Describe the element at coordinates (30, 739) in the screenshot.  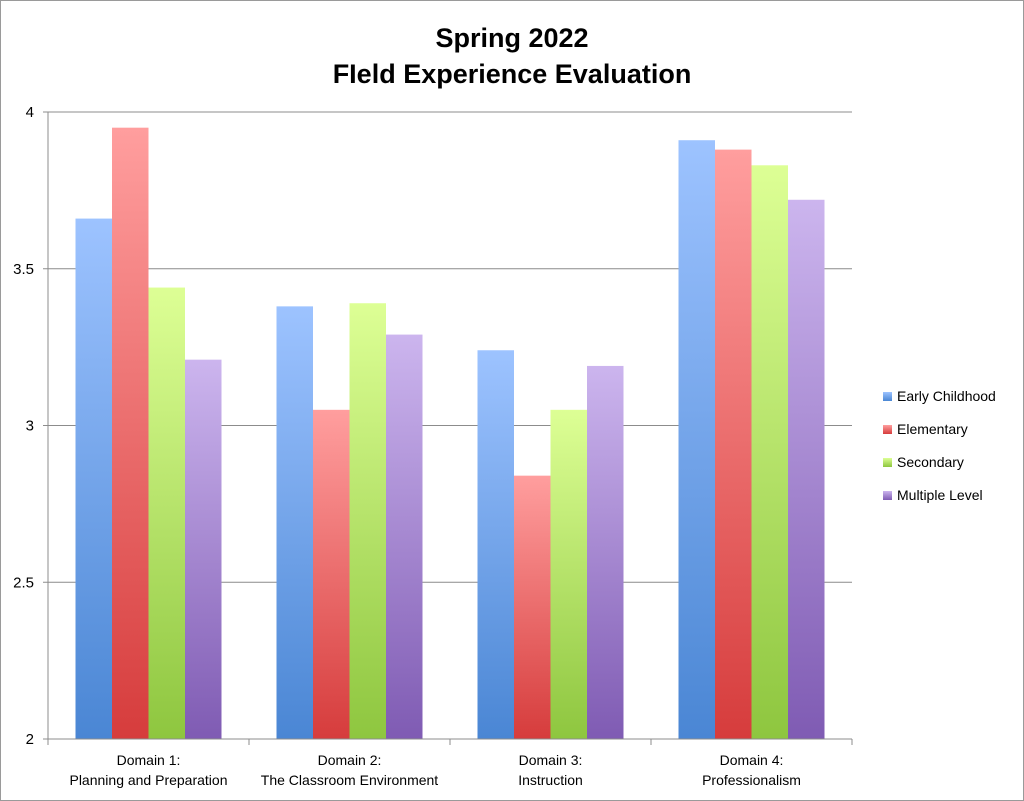
I see `y-tick-label: 2` at that location.